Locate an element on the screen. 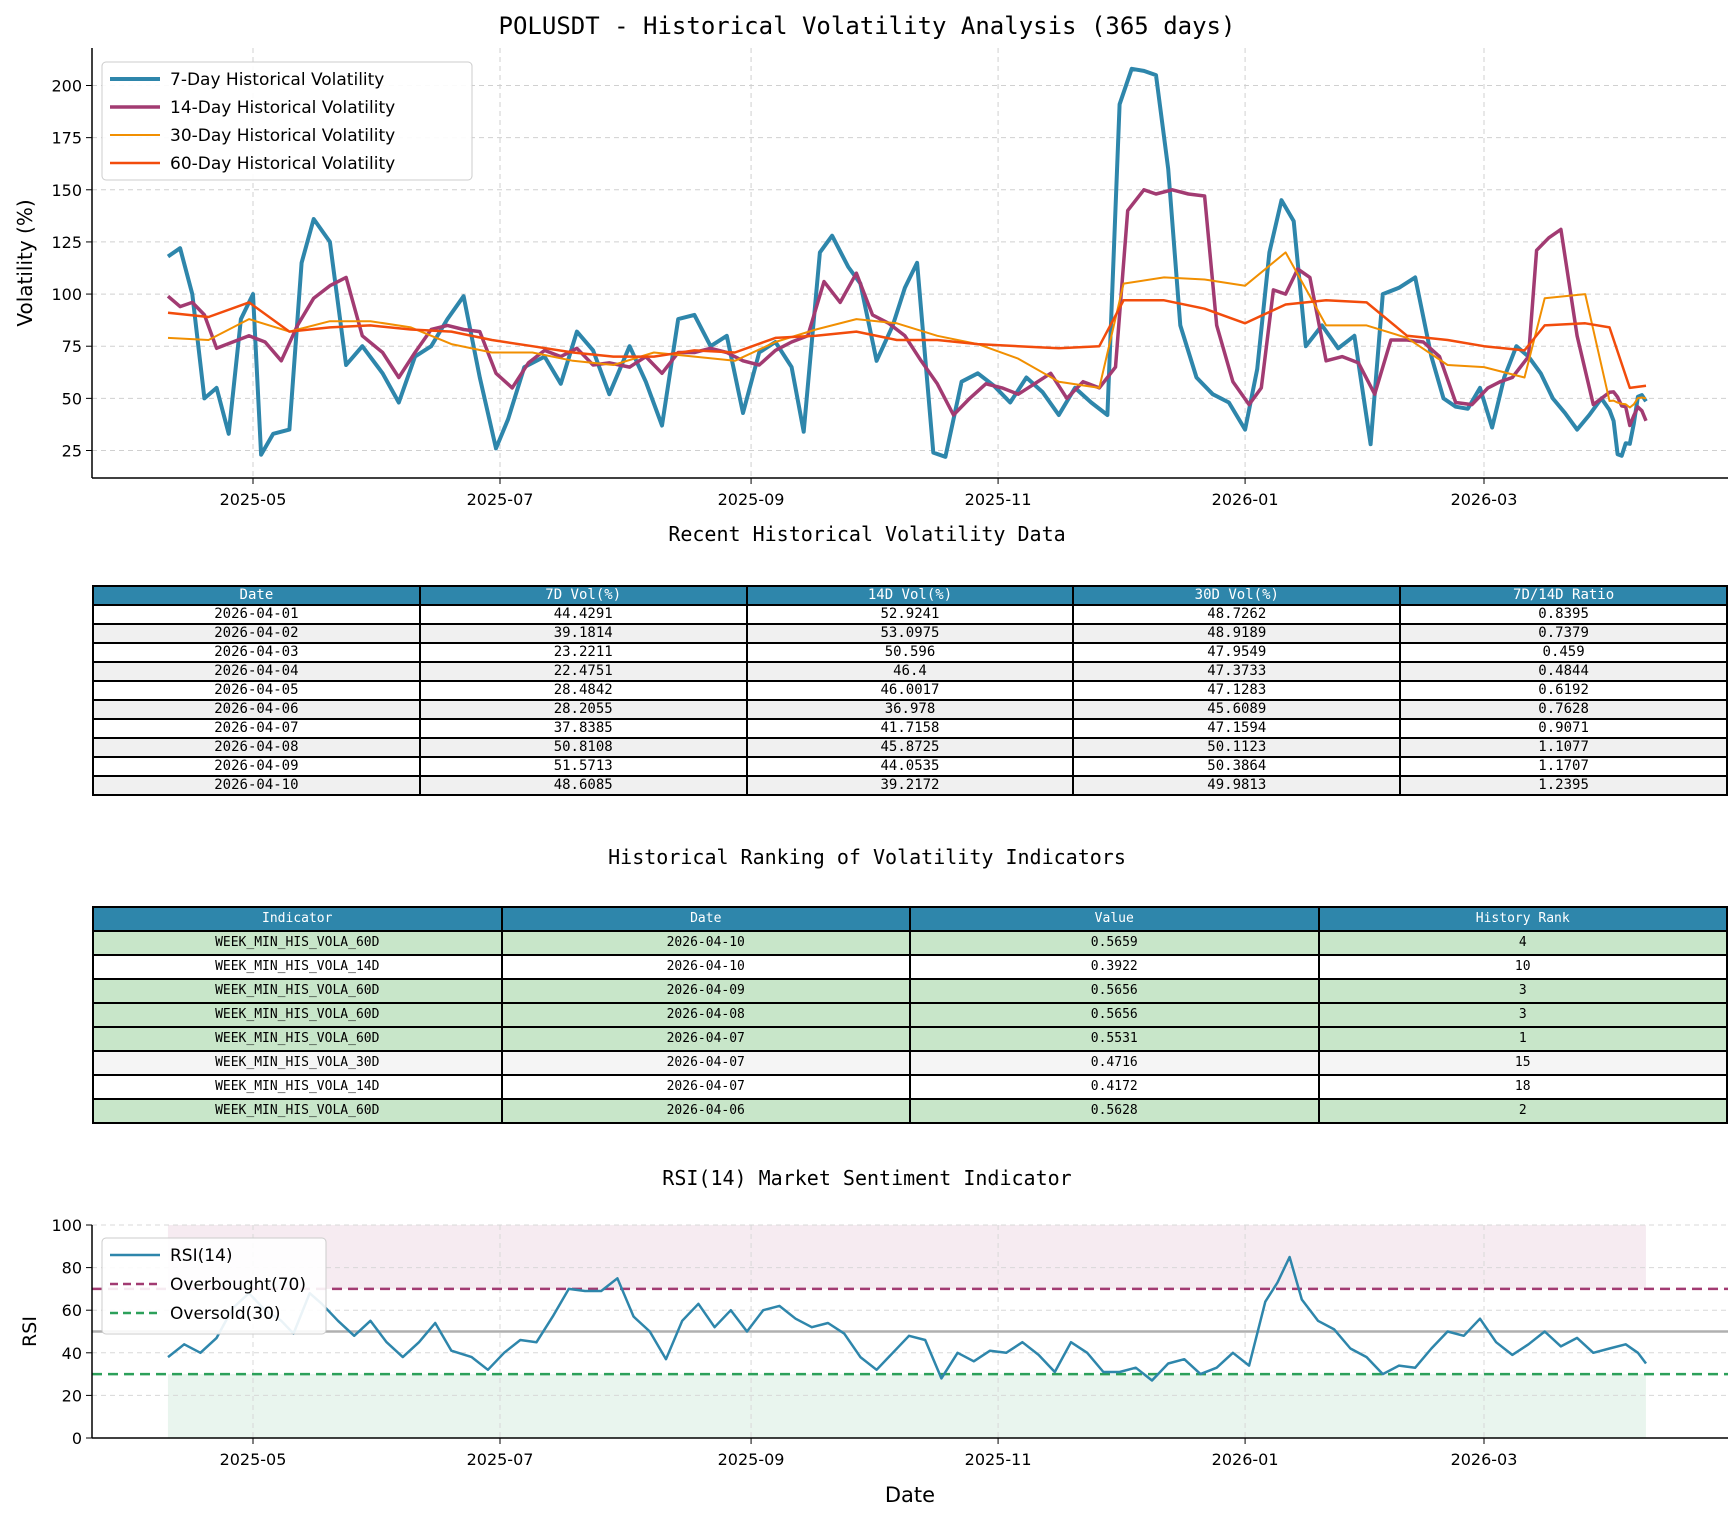 The height and width of the screenshot is (1513, 1734). table-cell: 0.5628 is located at coordinates (1114, 1111).